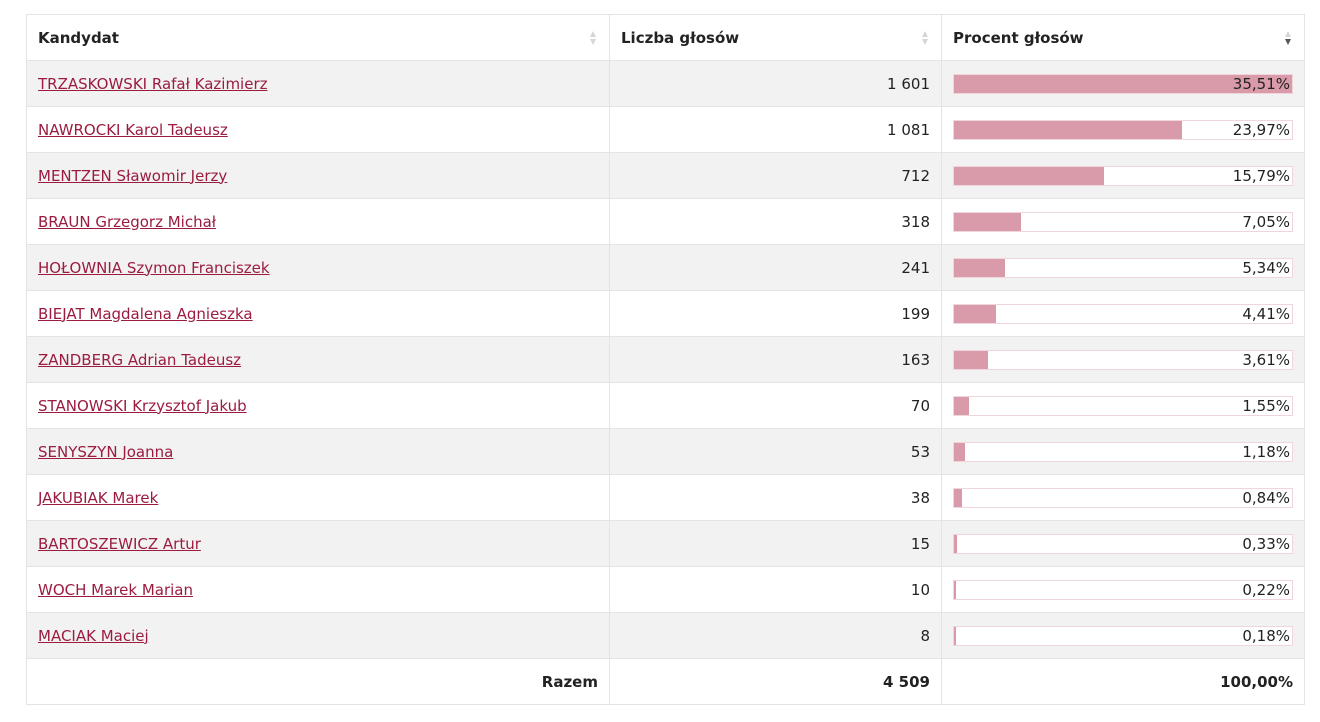 The image size is (1320, 722). What do you see at coordinates (98, 497) in the screenshot?
I see `candidate-link: JAKUBIAK Marek` at bounding box center [98, 497].